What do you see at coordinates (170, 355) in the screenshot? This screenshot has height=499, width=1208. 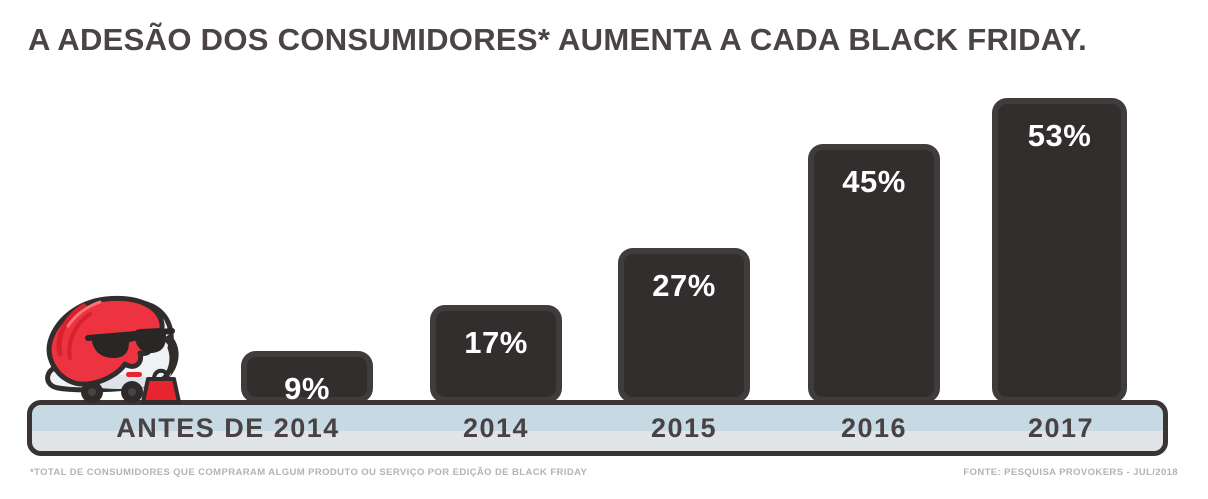 I see `mascot-hair-tip` at bounding box center [170, 355].